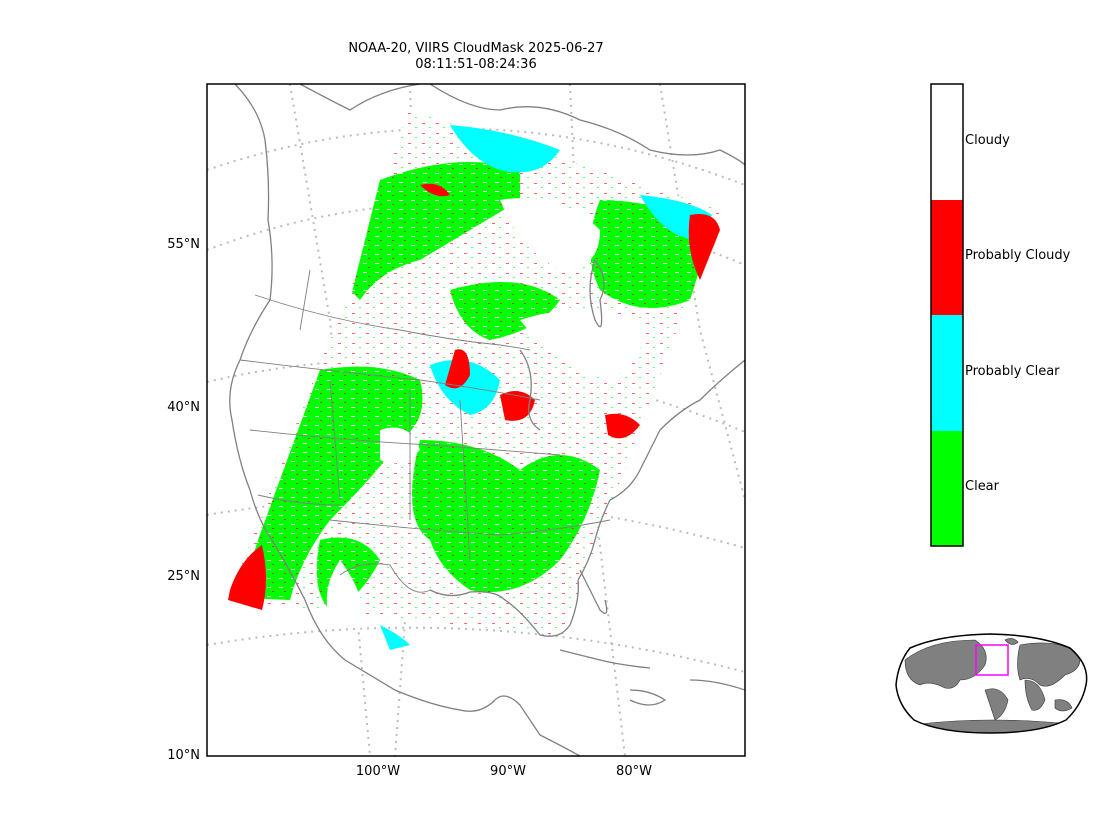  Describe the element at coordinates (183, 755) in the screenshot. I see `lat-label-10n: 10°N` at that location.